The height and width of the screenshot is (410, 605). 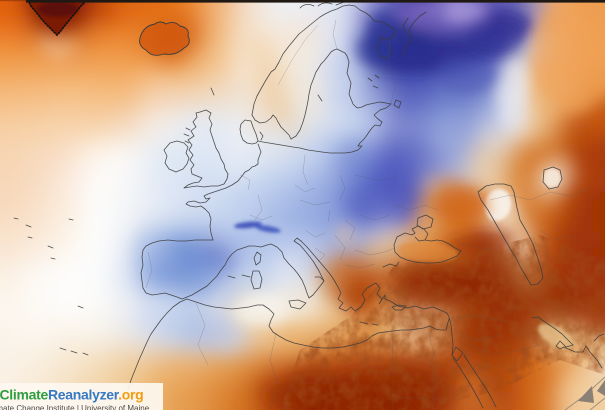 What do you see at coordinates (71, 395) in the screenshot?
I see `svg-text: ClimateReanalyzer.org` at bounding box center [71, 395].